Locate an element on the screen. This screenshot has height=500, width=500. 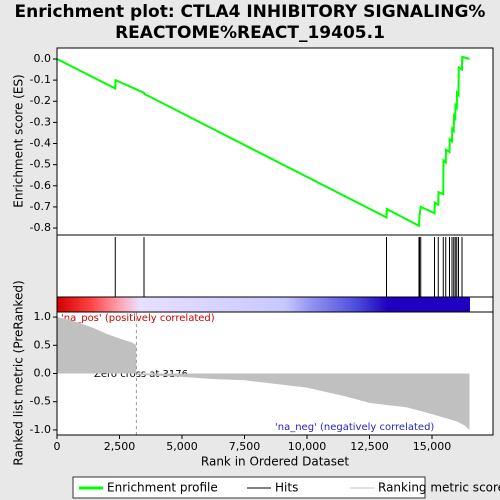
title-line: REACTOME%REACT_19405.1 is located at coordinates (250, 33).